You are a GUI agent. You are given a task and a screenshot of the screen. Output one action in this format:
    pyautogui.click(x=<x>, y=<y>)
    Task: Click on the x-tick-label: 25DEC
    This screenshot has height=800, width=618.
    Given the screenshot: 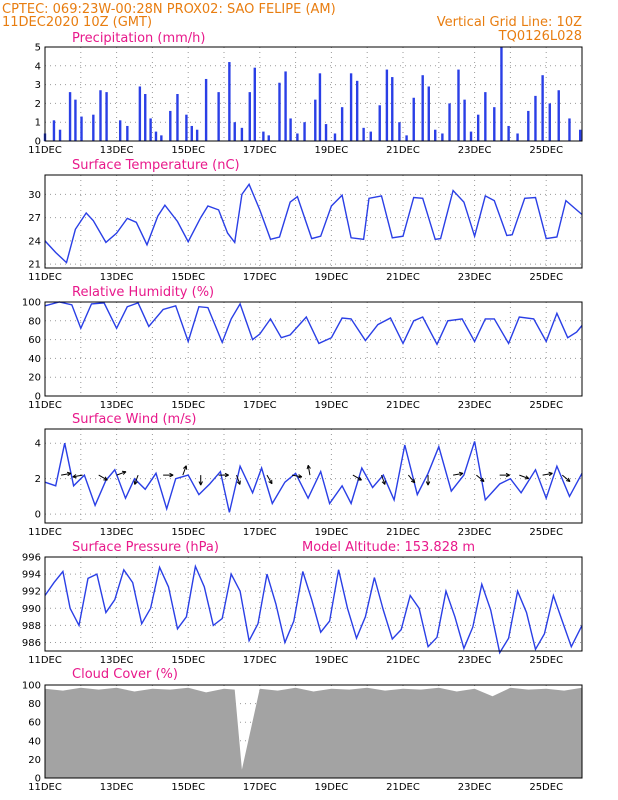 What is the action you would take?
    pyautogui.click(x=546, y=532)
    